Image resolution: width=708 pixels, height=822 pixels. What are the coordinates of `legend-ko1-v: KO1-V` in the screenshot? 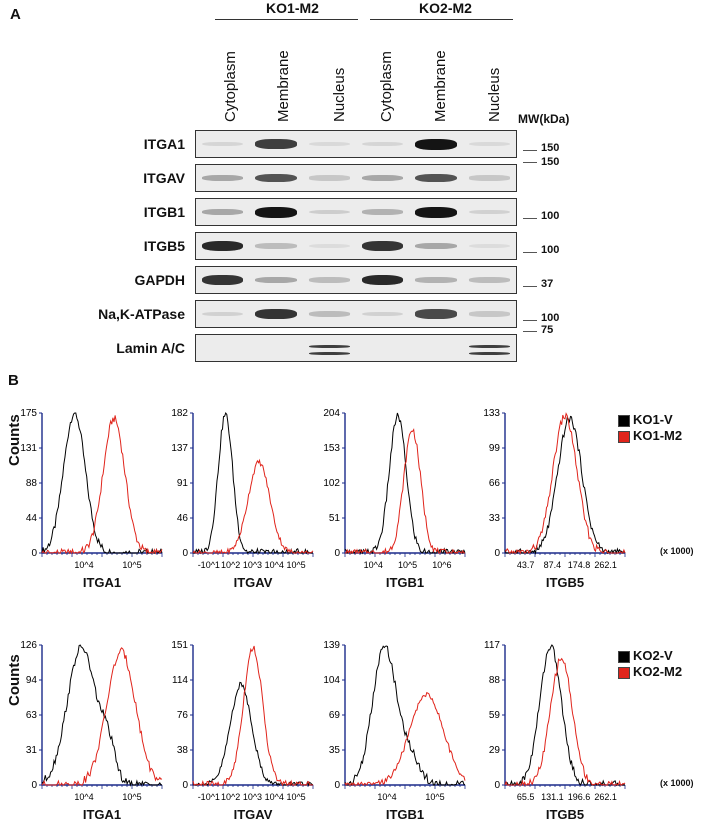 It's located at (645, 419).